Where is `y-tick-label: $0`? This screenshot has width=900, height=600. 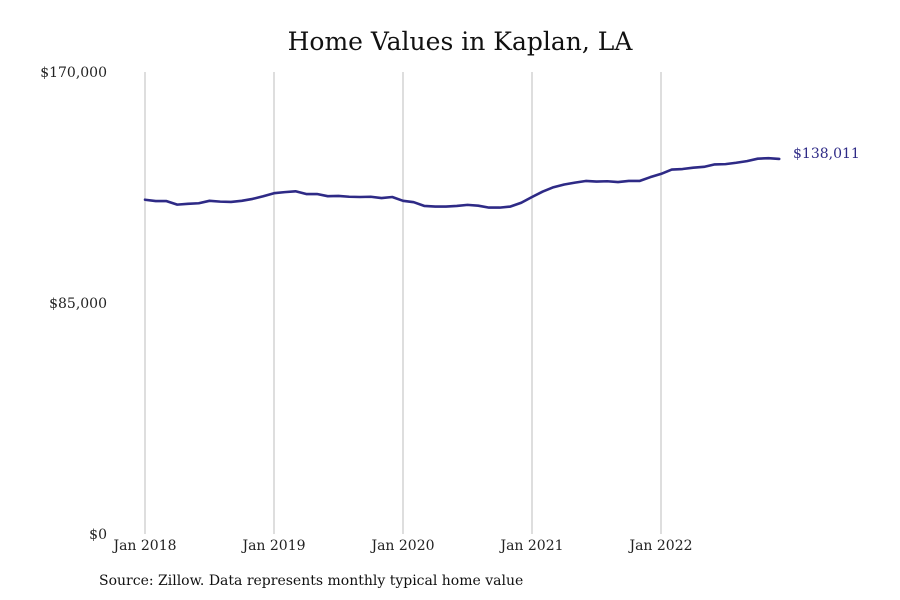
y-tick-label: $0 is located at coordinates (98, 535).